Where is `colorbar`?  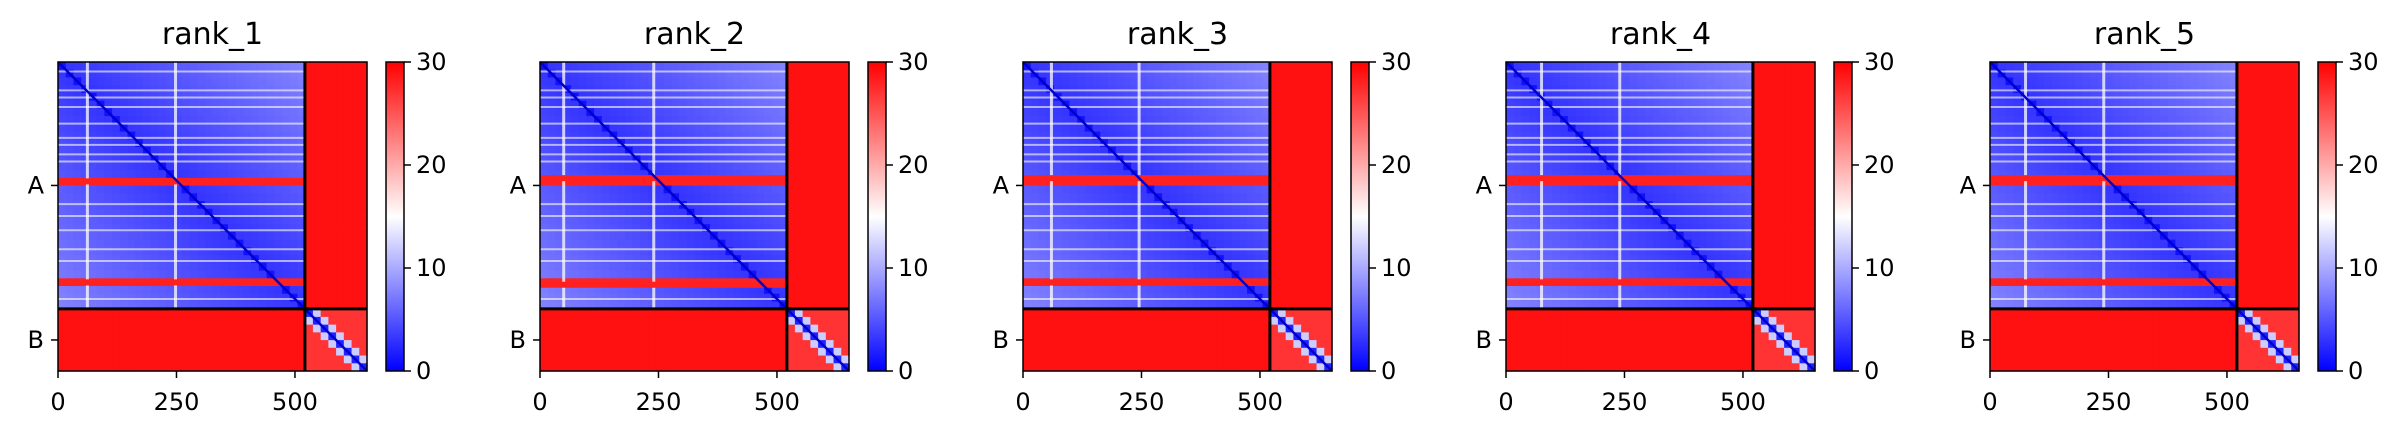
colorbar is located at coordinates (877, 216).